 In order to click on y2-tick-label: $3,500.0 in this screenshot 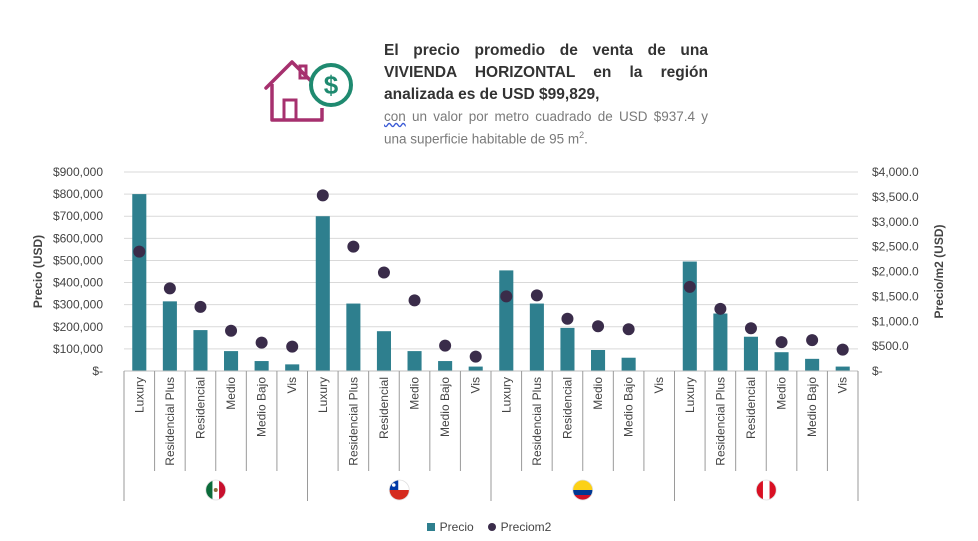, I will do `click(895, 197)`.